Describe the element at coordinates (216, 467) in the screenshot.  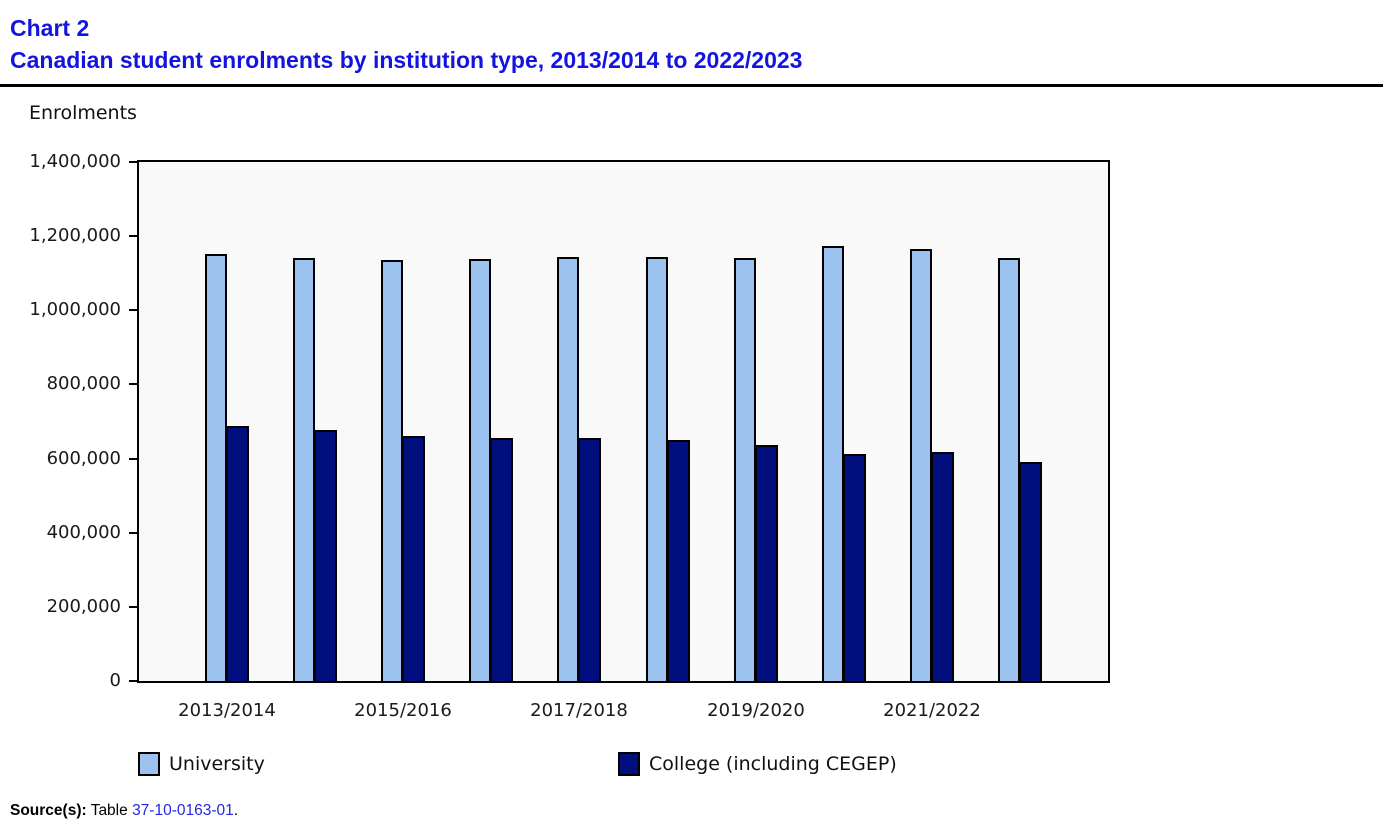
I see `bar-university-2013-2014` at that location.